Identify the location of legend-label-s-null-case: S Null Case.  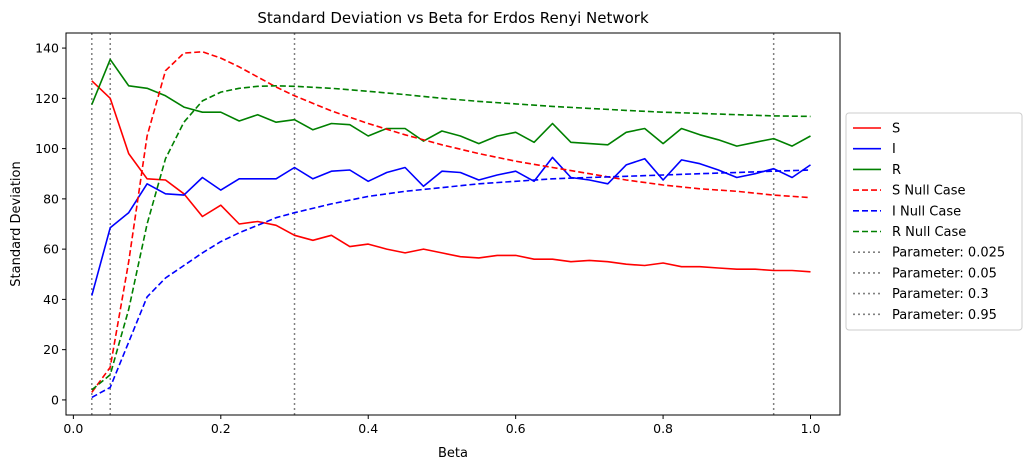
(929, 191).